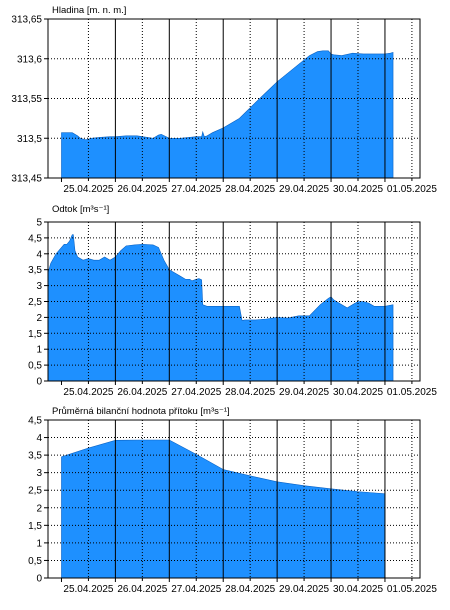 The width and height of the screenshot is (450, 610). Describe the element at coordinates (29, 59) in the screenshot. I see `y-tick-label: 313,6` at that location.